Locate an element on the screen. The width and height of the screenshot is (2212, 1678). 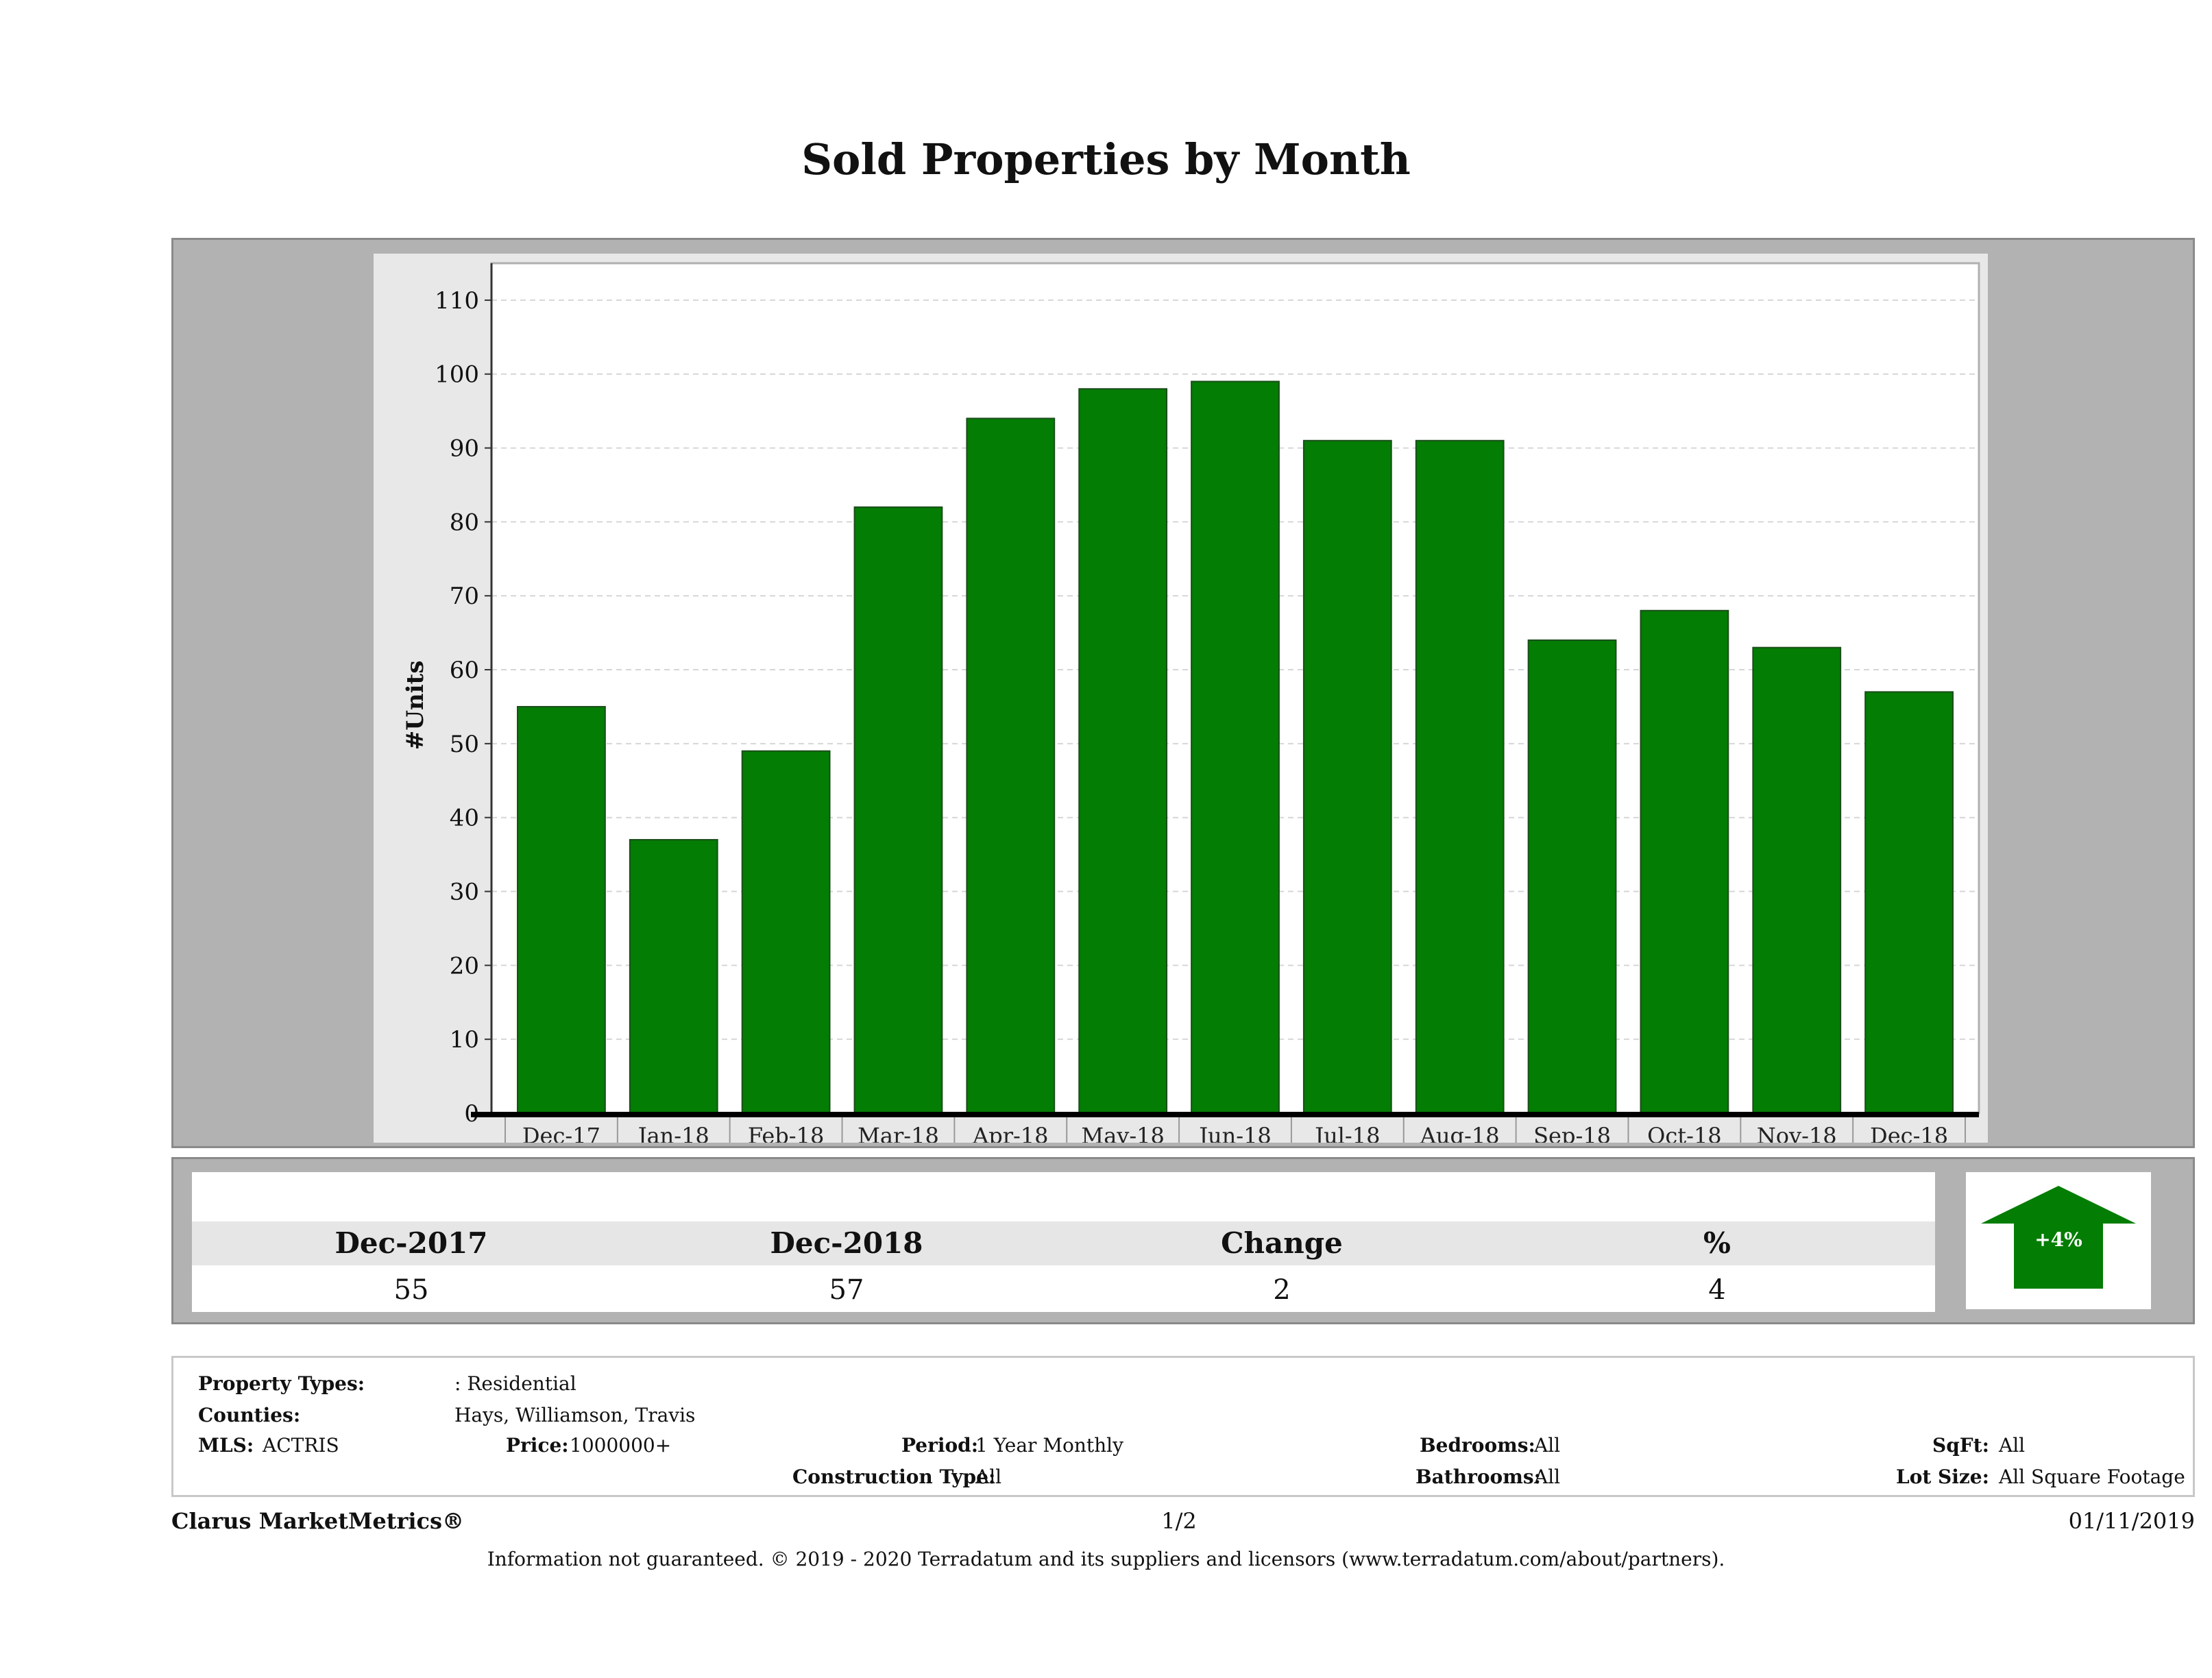
y-tick-label: 50 is located at coordinates (464, 744).